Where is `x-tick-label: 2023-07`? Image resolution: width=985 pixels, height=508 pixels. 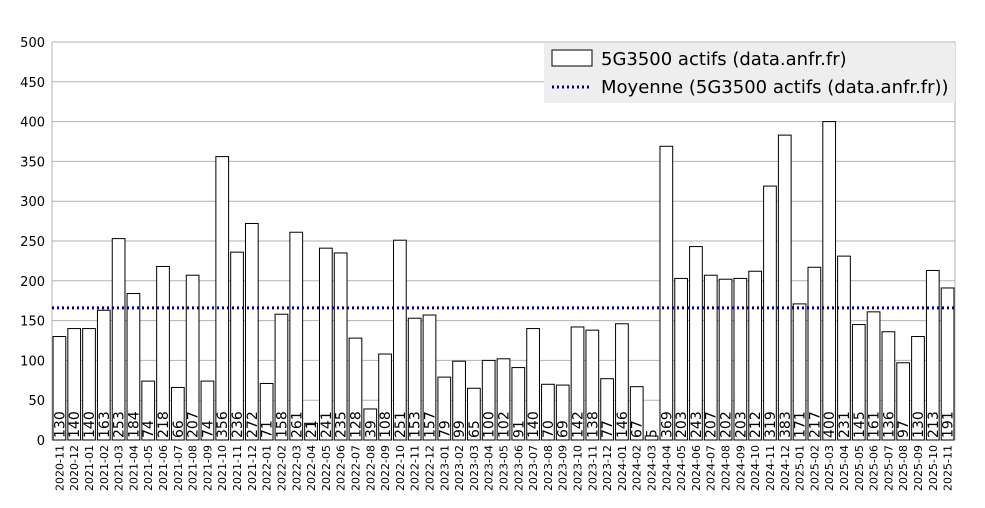 x-tick-label: 2023-07 is located at coordinates (533, 468).